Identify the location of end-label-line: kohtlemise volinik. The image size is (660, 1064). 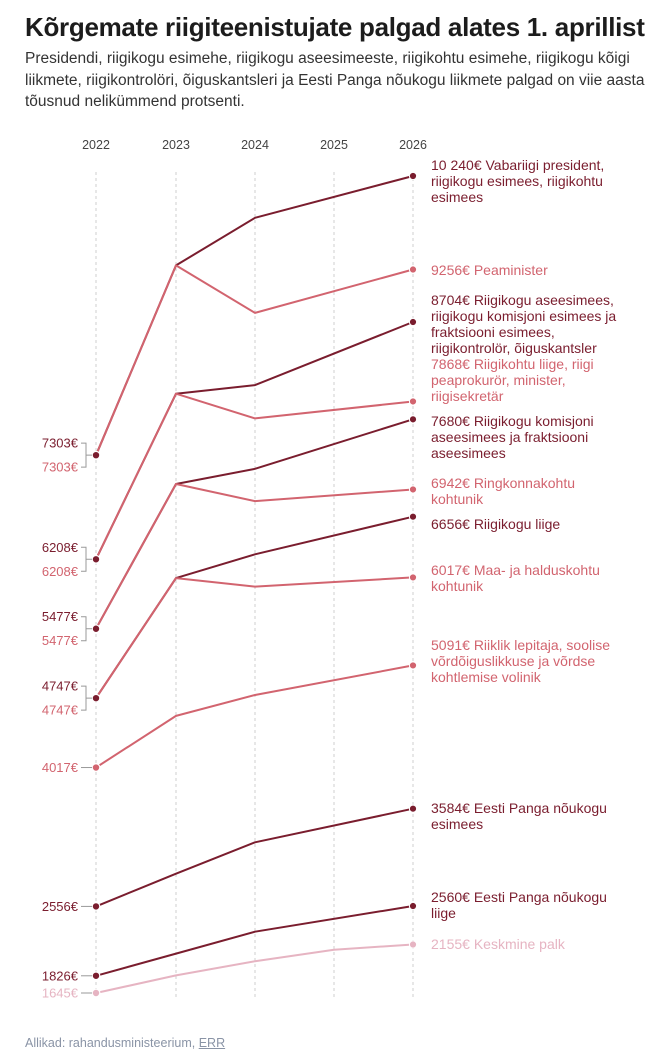
(486, 677).